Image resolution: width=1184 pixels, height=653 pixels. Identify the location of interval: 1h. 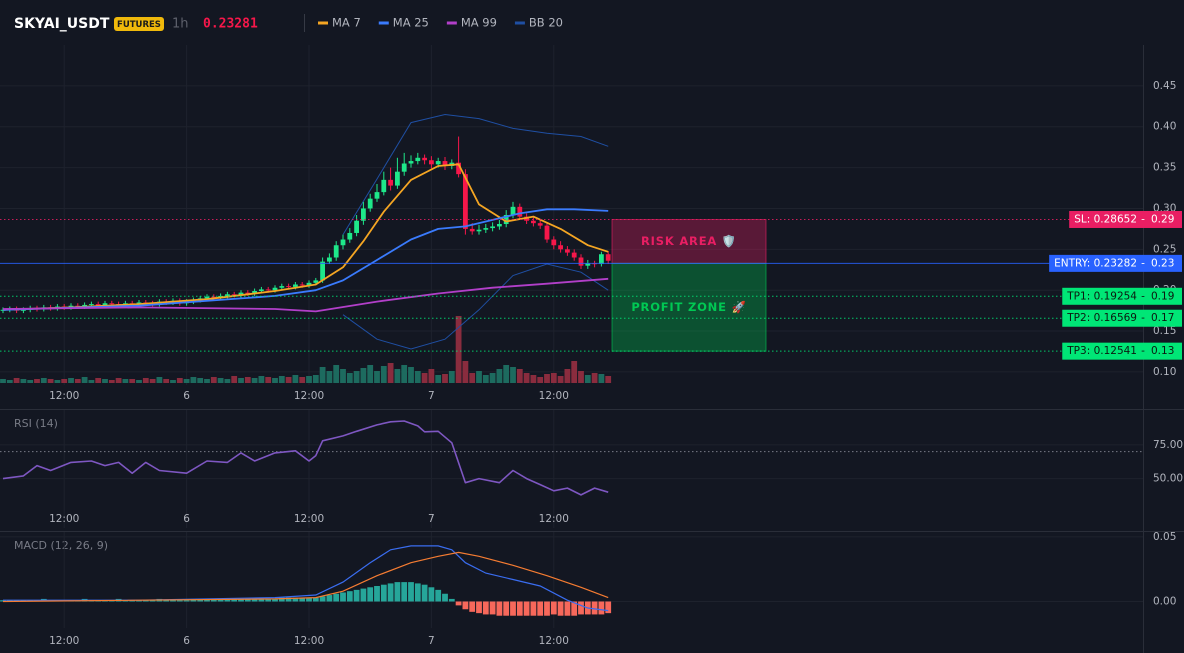
(180, 24).